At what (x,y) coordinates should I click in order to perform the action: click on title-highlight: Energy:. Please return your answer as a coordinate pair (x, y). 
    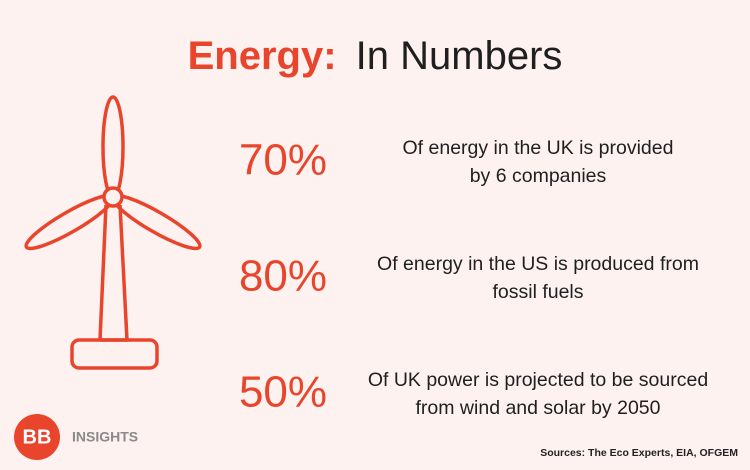
    Looking at the image, I should click on (262, 56).